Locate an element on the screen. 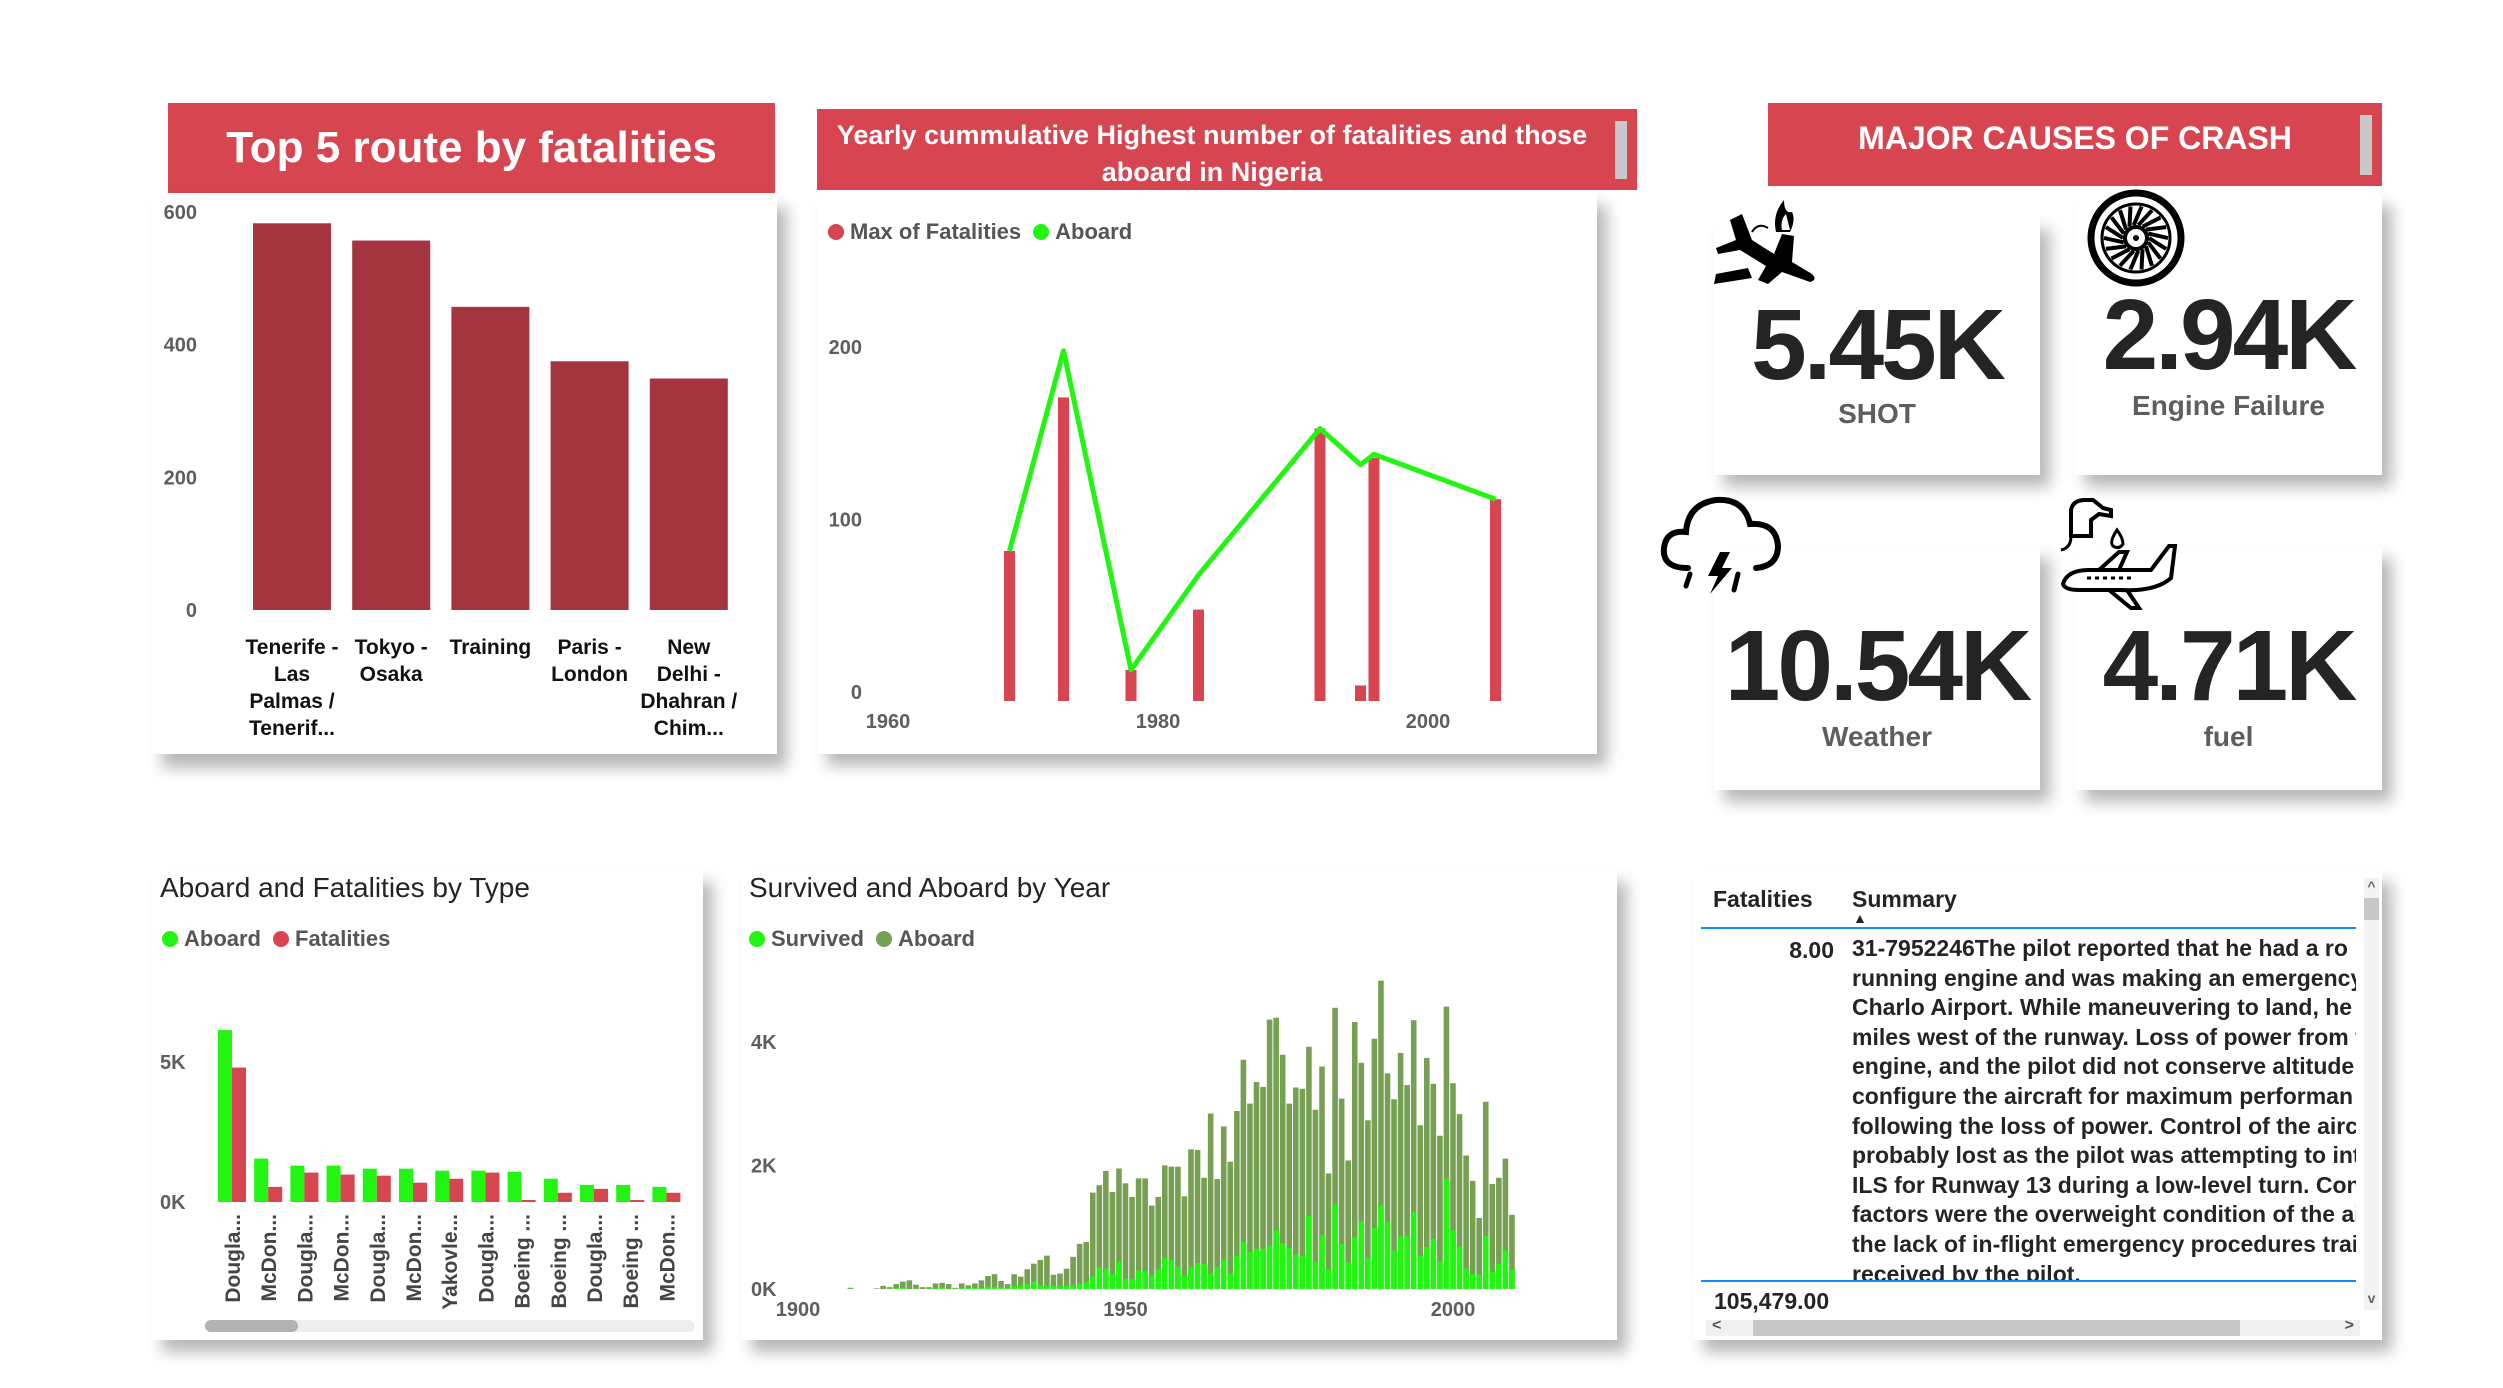 The image size is (2503, 1388). column-header-fatalities: Fatalities is located at coordinates (1763, 899).